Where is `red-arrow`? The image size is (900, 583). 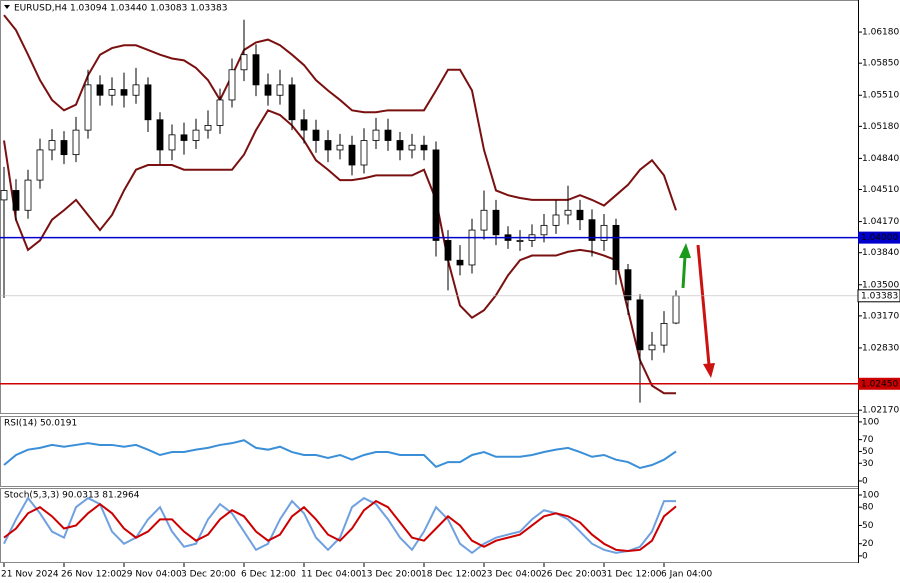 red-arrow is located at coordinates (705, 311).